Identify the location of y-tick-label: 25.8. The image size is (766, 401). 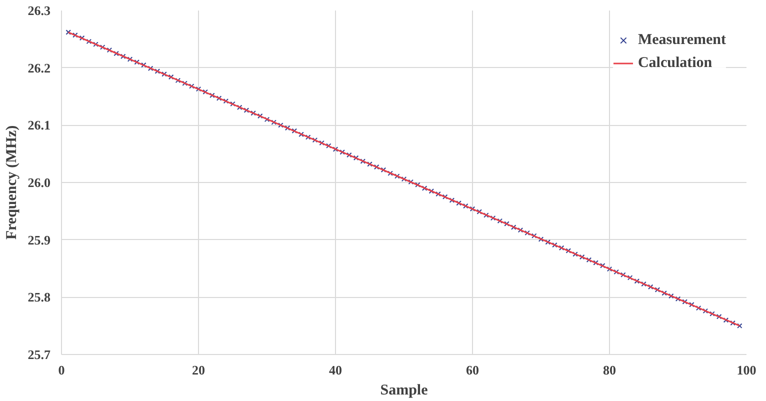
(39, 297).